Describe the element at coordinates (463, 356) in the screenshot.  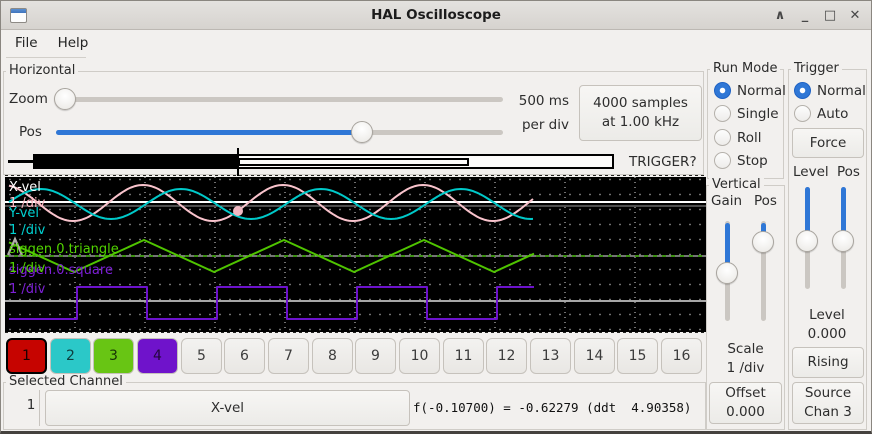
I see `channel-button-11: 11` at that location.